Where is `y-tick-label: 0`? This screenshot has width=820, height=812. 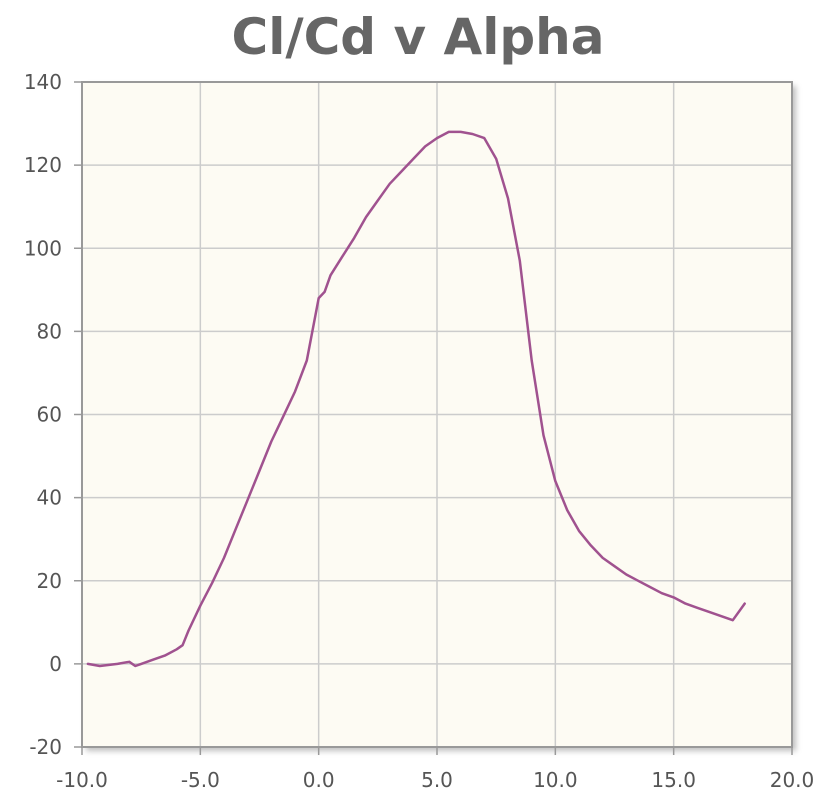
y-tick-label: 0 is located at coordinates (55, 664).